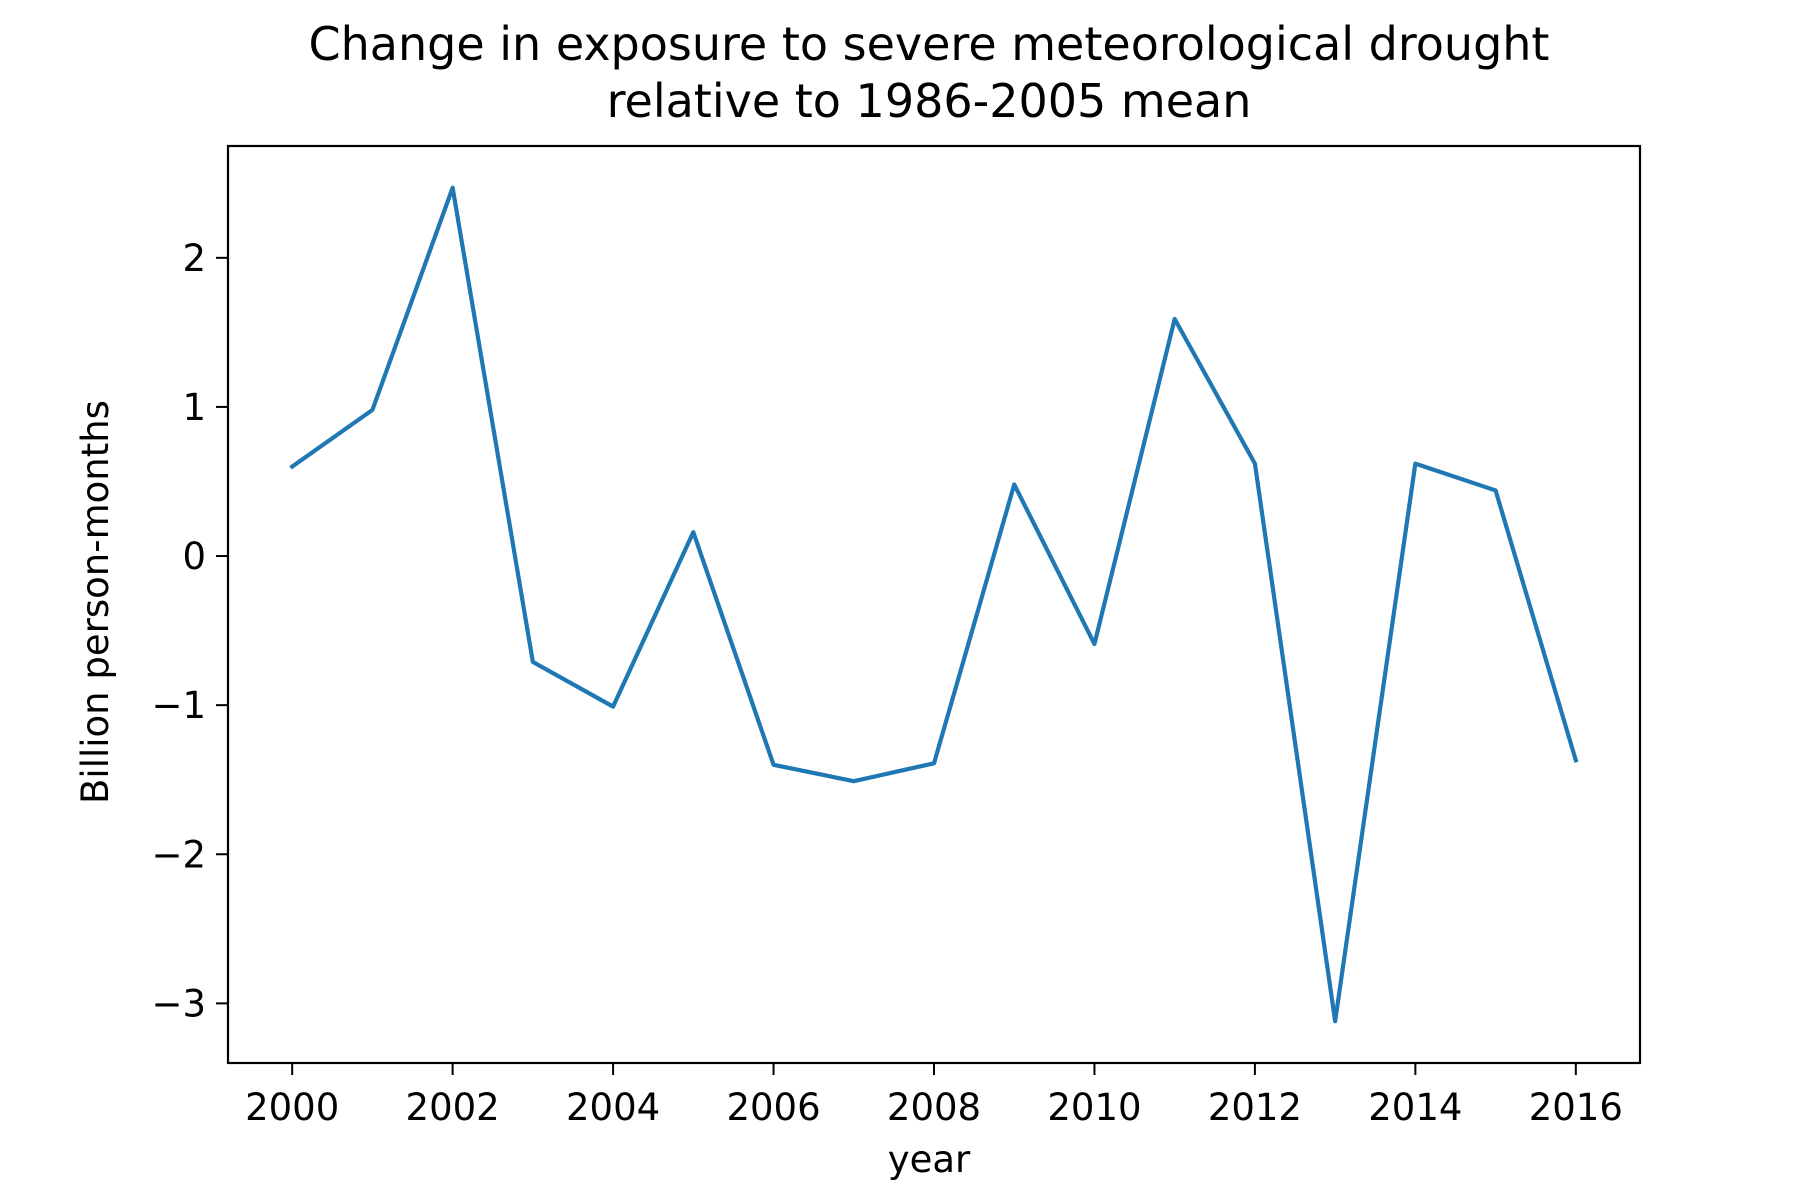 The image size is (1800, 1200). What do you see at coordinates (934, 1107) in the screenshot?
I see `x-tick-label: 2008` at bounding box center [934, 1107].